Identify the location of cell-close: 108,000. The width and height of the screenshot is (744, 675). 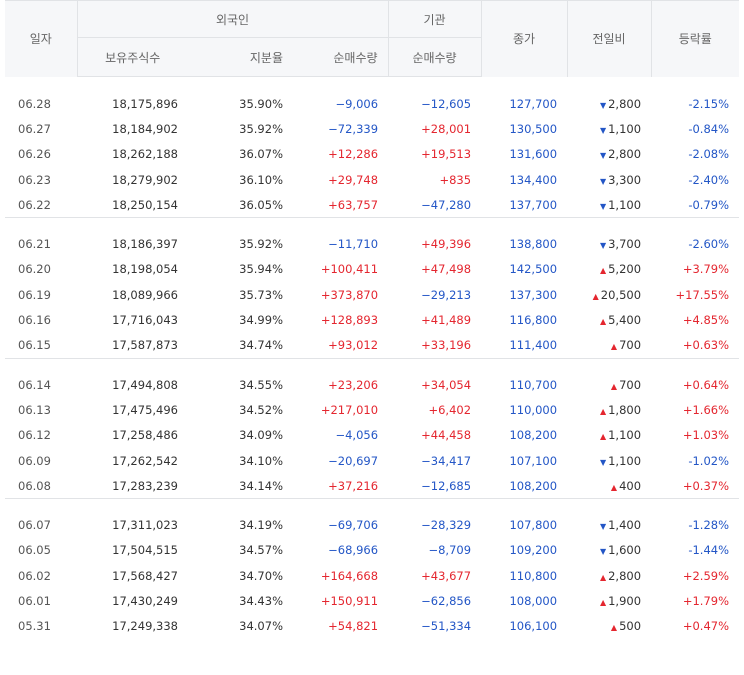
(533, 600).